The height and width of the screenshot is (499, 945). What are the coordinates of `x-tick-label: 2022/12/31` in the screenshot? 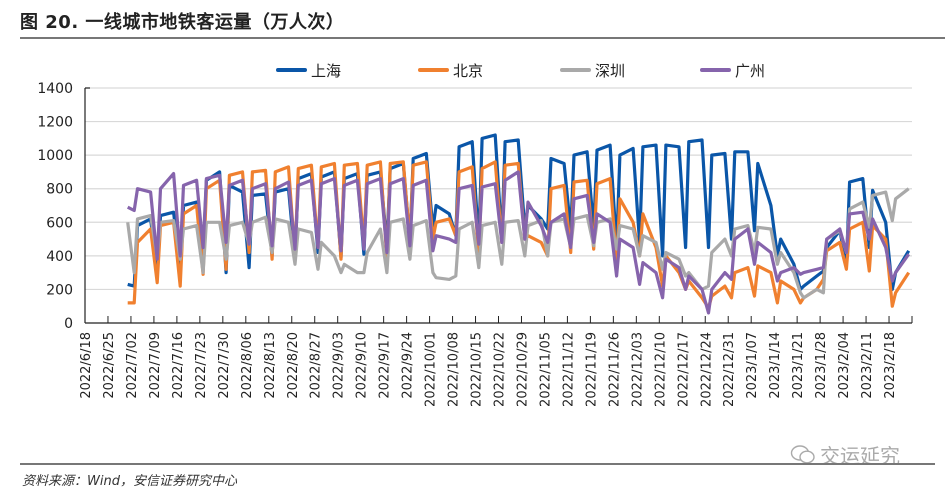 It's located at (729, 369).